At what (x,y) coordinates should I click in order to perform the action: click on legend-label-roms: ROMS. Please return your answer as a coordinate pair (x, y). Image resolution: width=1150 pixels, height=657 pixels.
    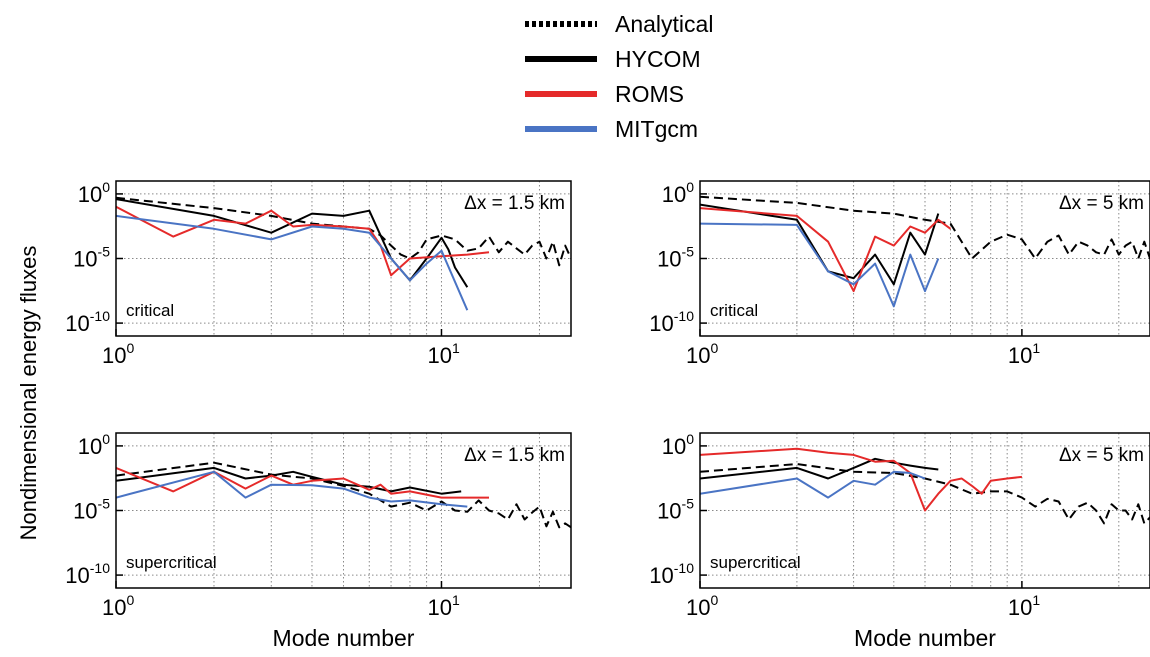
    Looking at the image, I should click on (649, 94).